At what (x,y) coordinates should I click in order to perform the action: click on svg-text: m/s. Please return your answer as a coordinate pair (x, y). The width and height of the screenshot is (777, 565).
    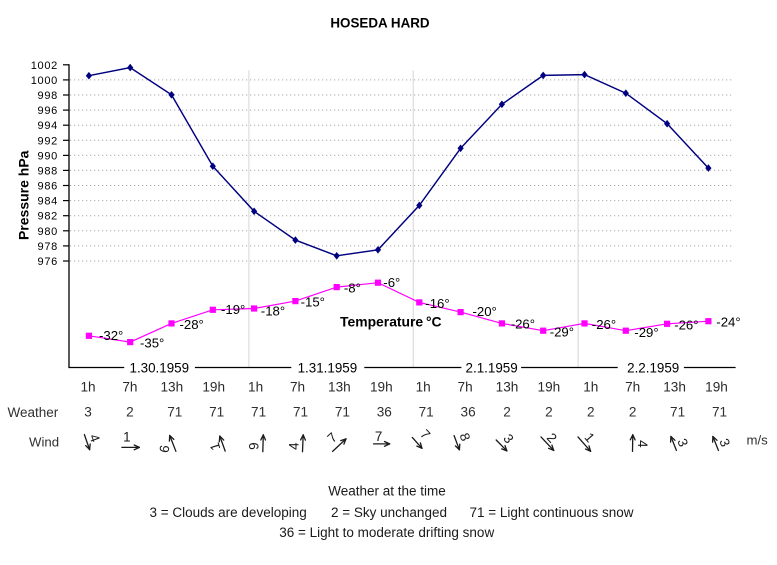
    Looking at the image, I should click on (758, 440).